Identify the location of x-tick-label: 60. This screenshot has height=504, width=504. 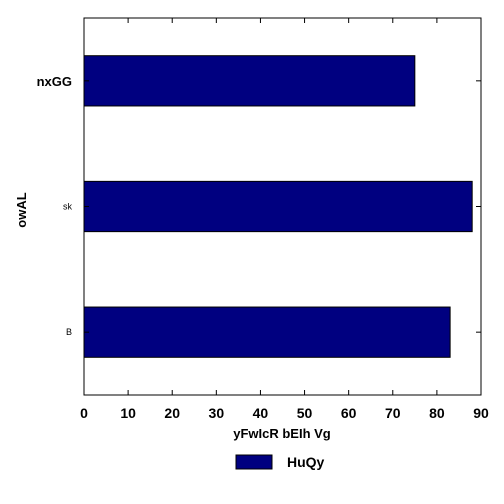
(349, 413).